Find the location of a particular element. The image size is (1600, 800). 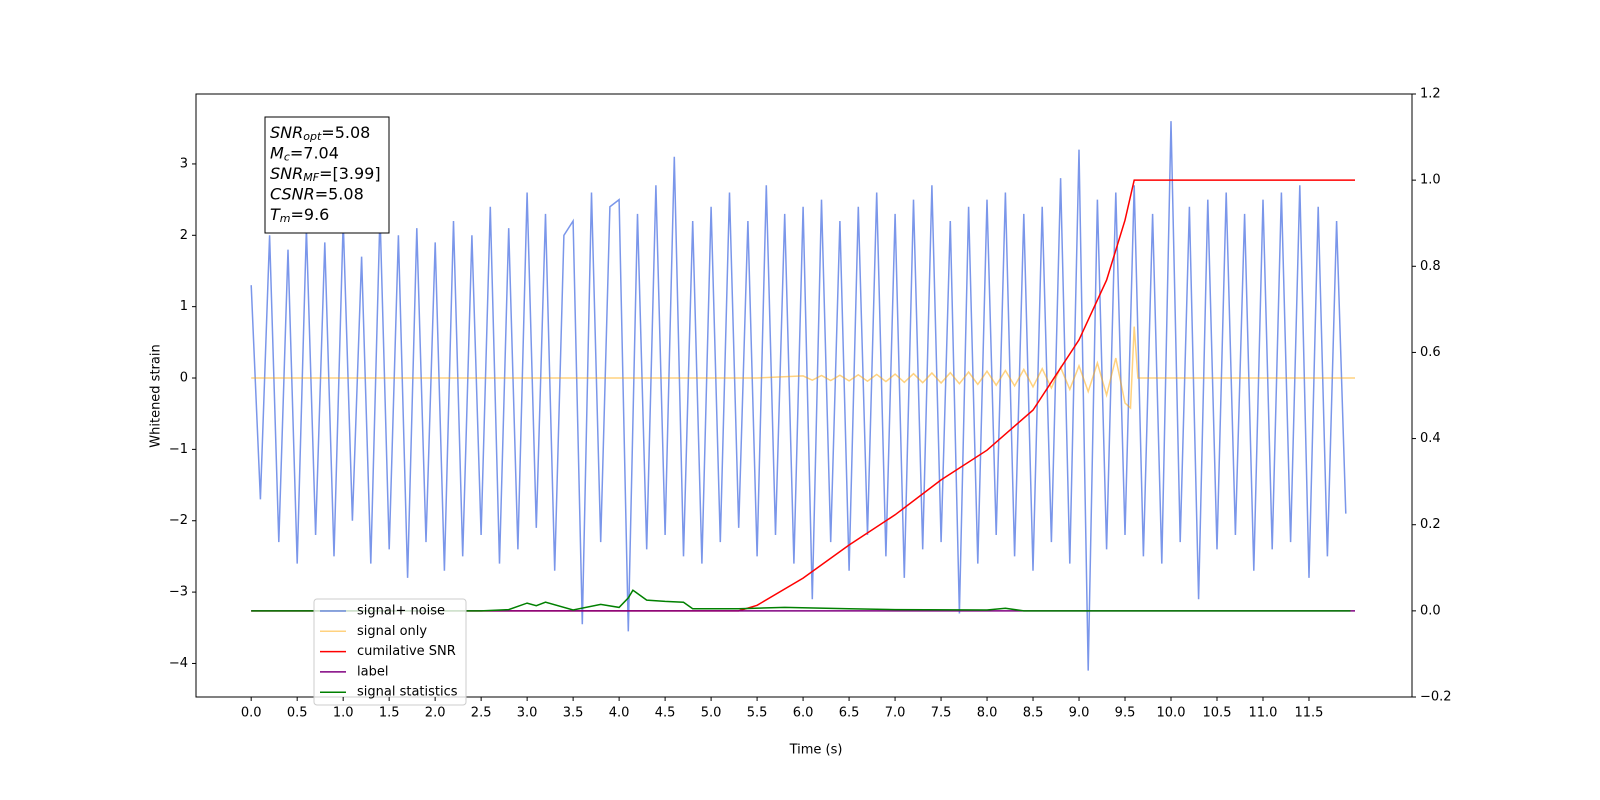

x-tick-label: 3.0 is located at coordinates (527, 713).